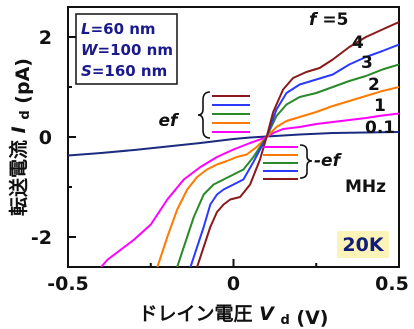 This screenshot has width=414, height=329. Describe the element at coordinates (23, 81) in the screenshot. I see `y-axis-unit: (pA)` at that location.